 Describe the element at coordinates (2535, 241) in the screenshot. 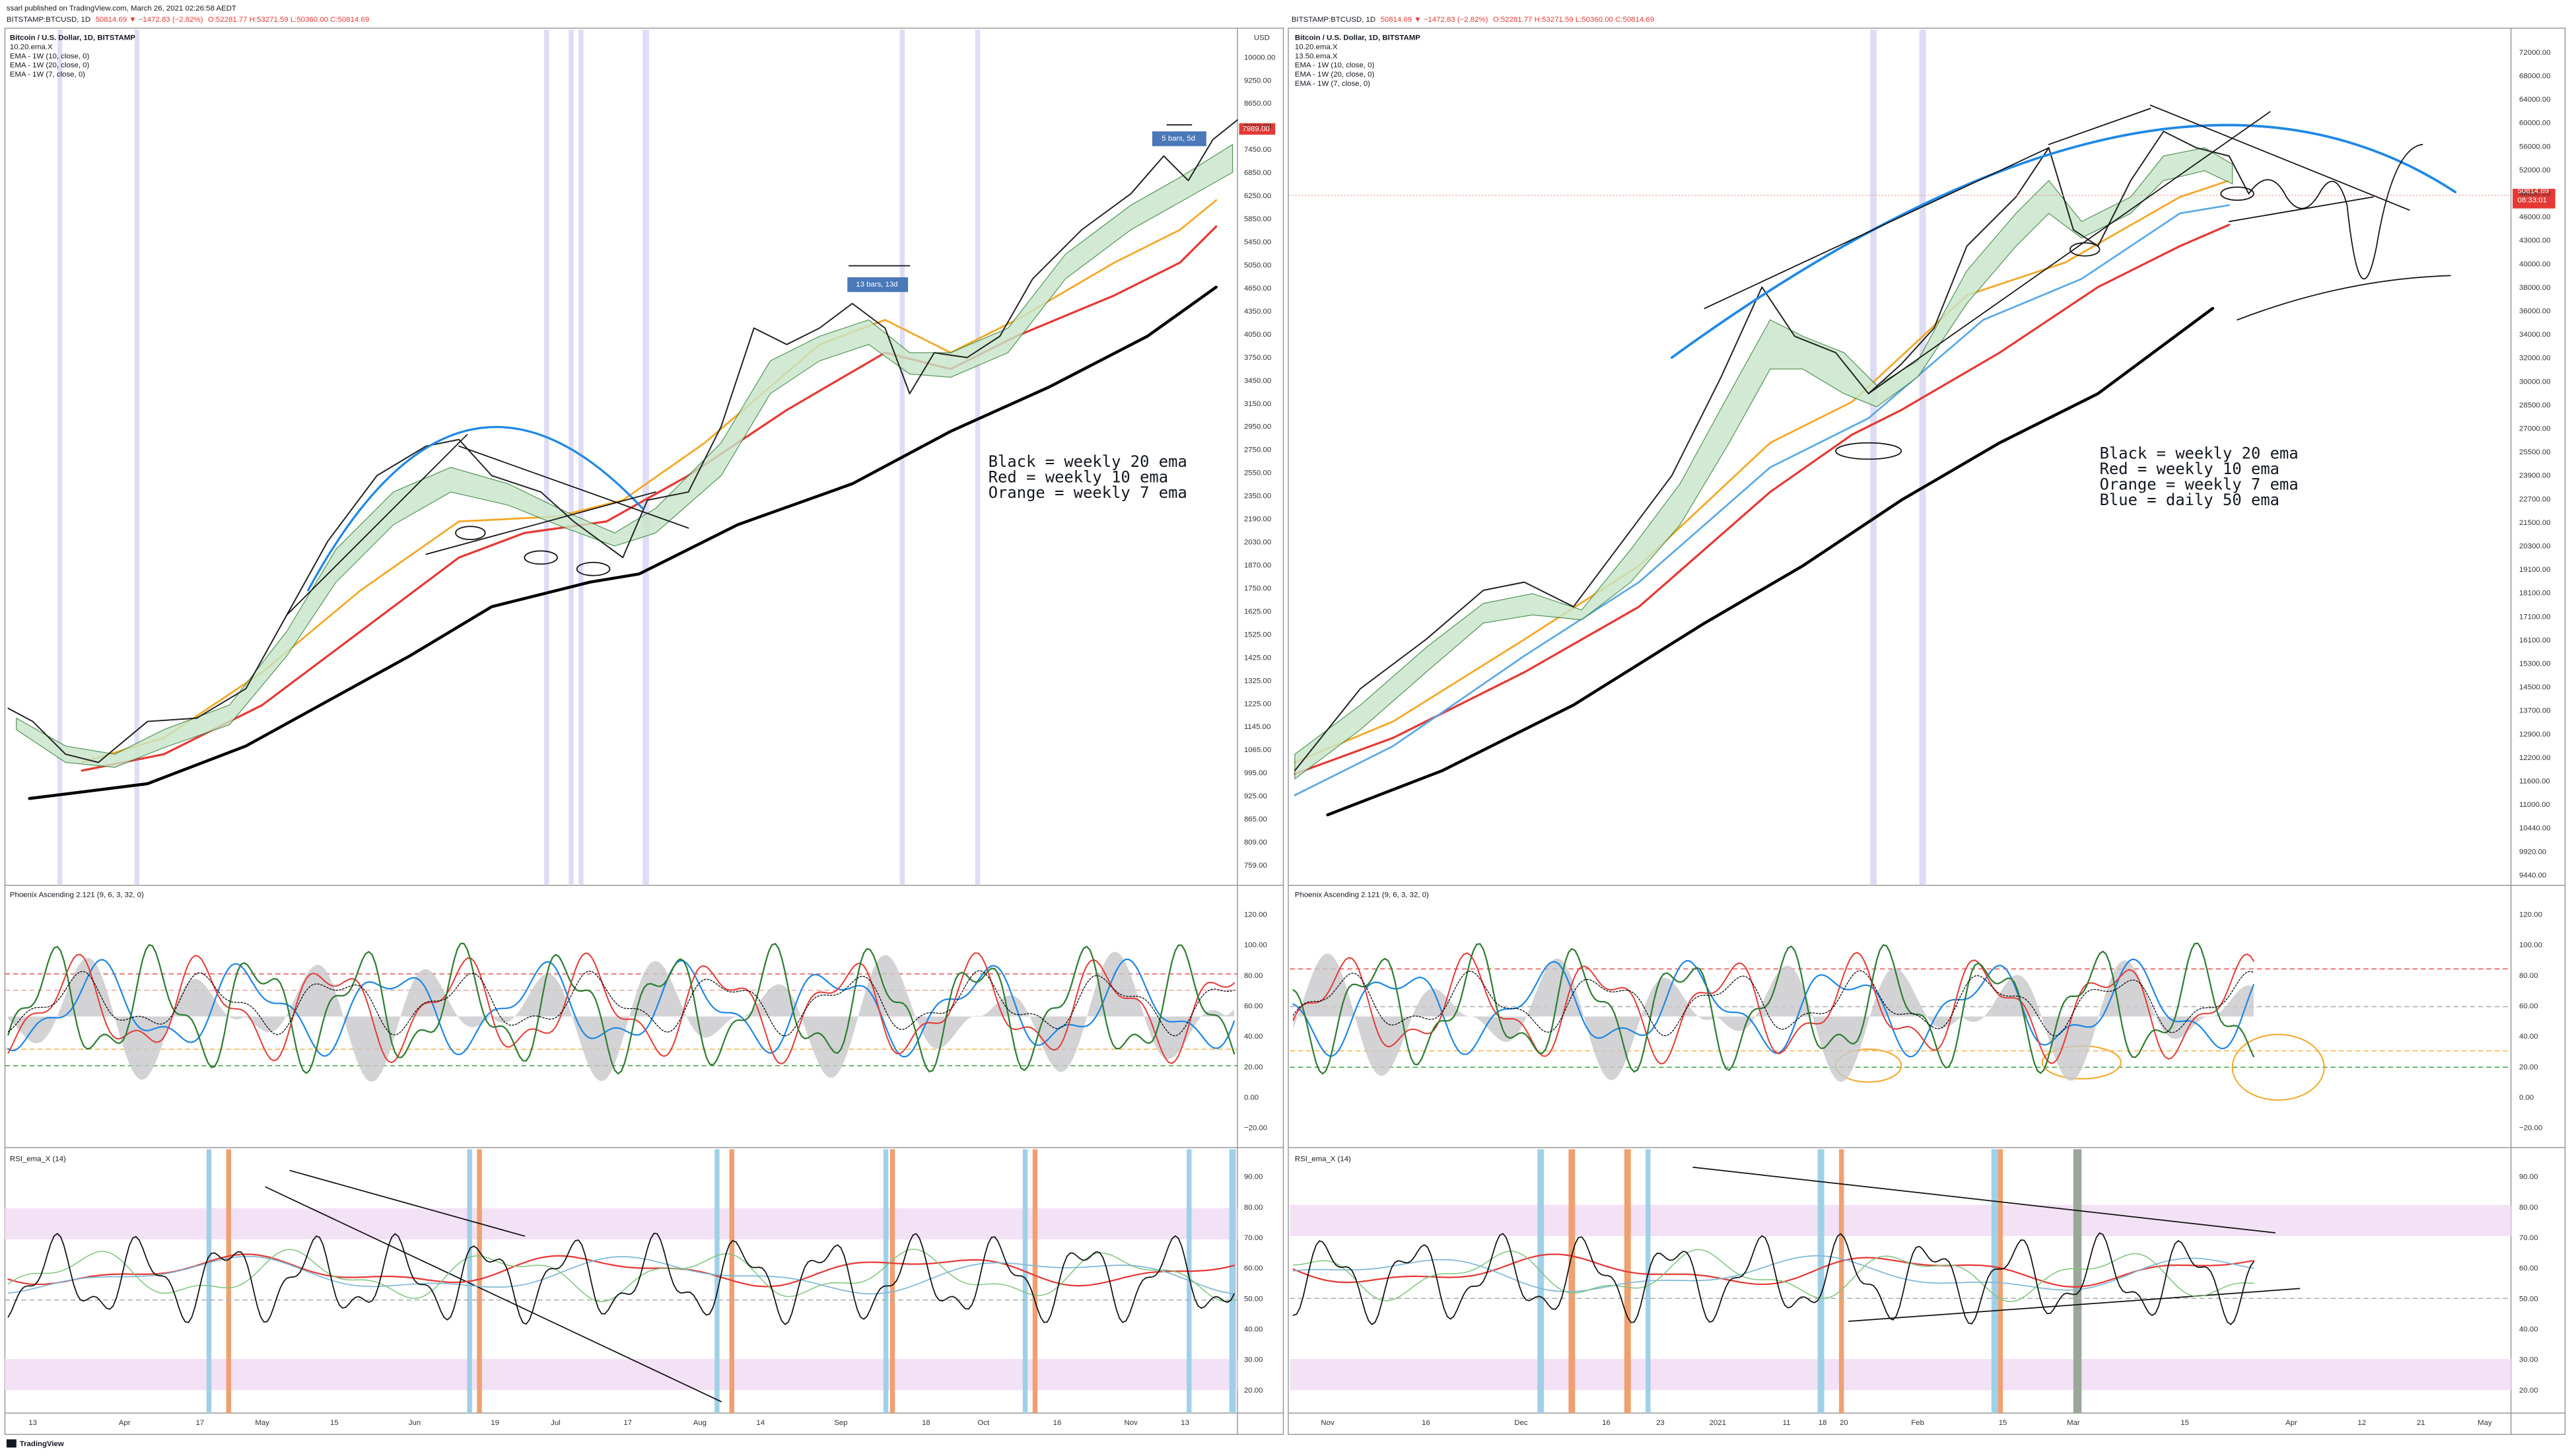

I see `price-axis-label: 43000.00` at that location.